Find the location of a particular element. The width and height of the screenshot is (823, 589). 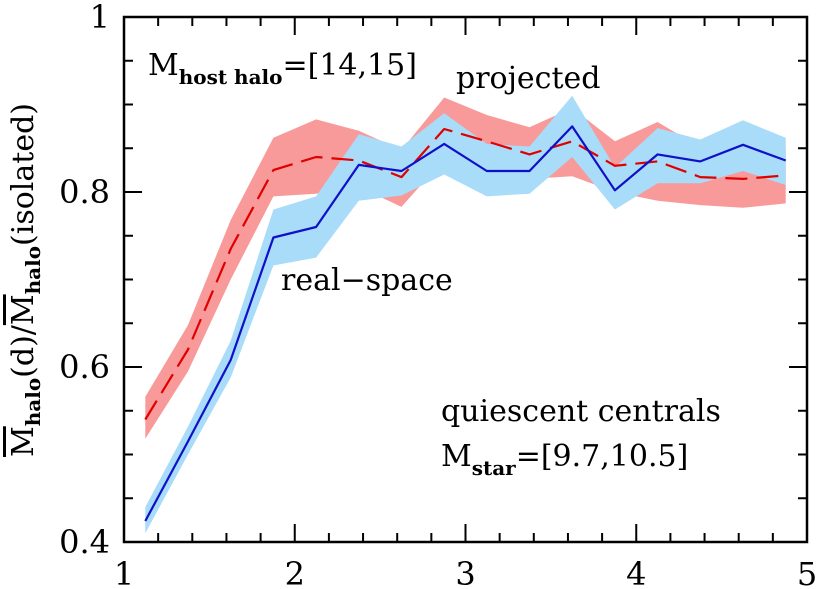

y-axis-label: Mhalo(d)/Mhalo(isolated) is located at coordinates (25, 280).